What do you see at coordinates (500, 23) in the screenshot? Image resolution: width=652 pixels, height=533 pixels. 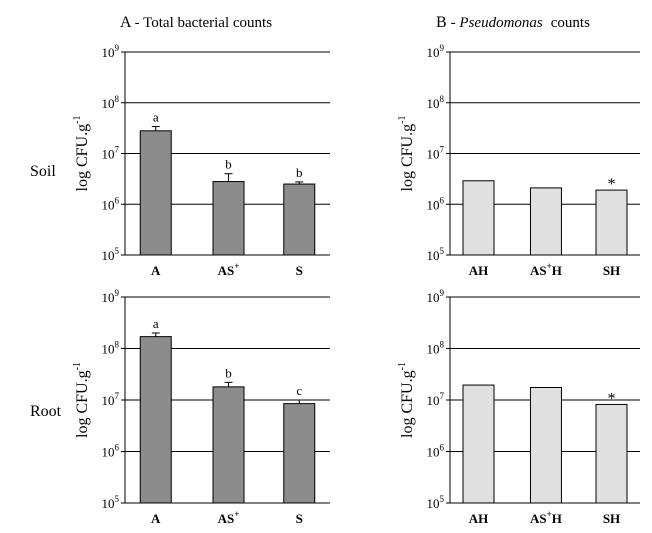 I see `panel-b-title-italic: Pseudomonas` at bounding box center [500, 23].